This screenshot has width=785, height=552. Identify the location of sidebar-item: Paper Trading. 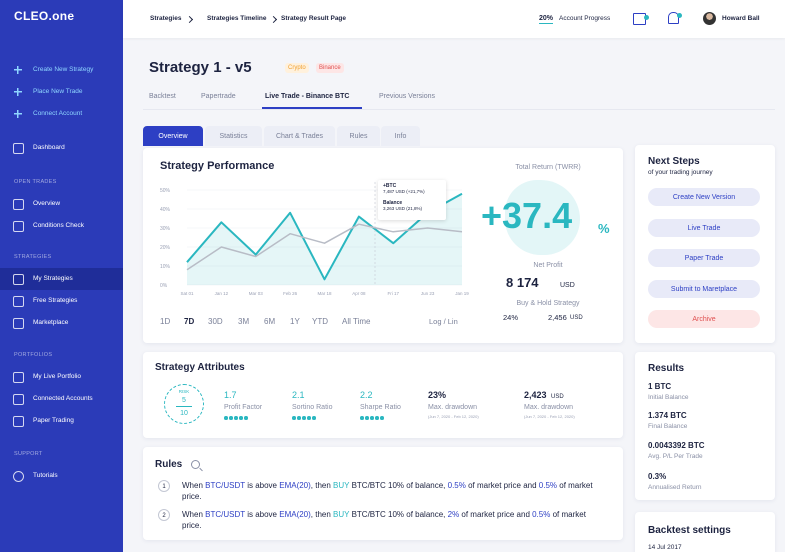
(53, 420).